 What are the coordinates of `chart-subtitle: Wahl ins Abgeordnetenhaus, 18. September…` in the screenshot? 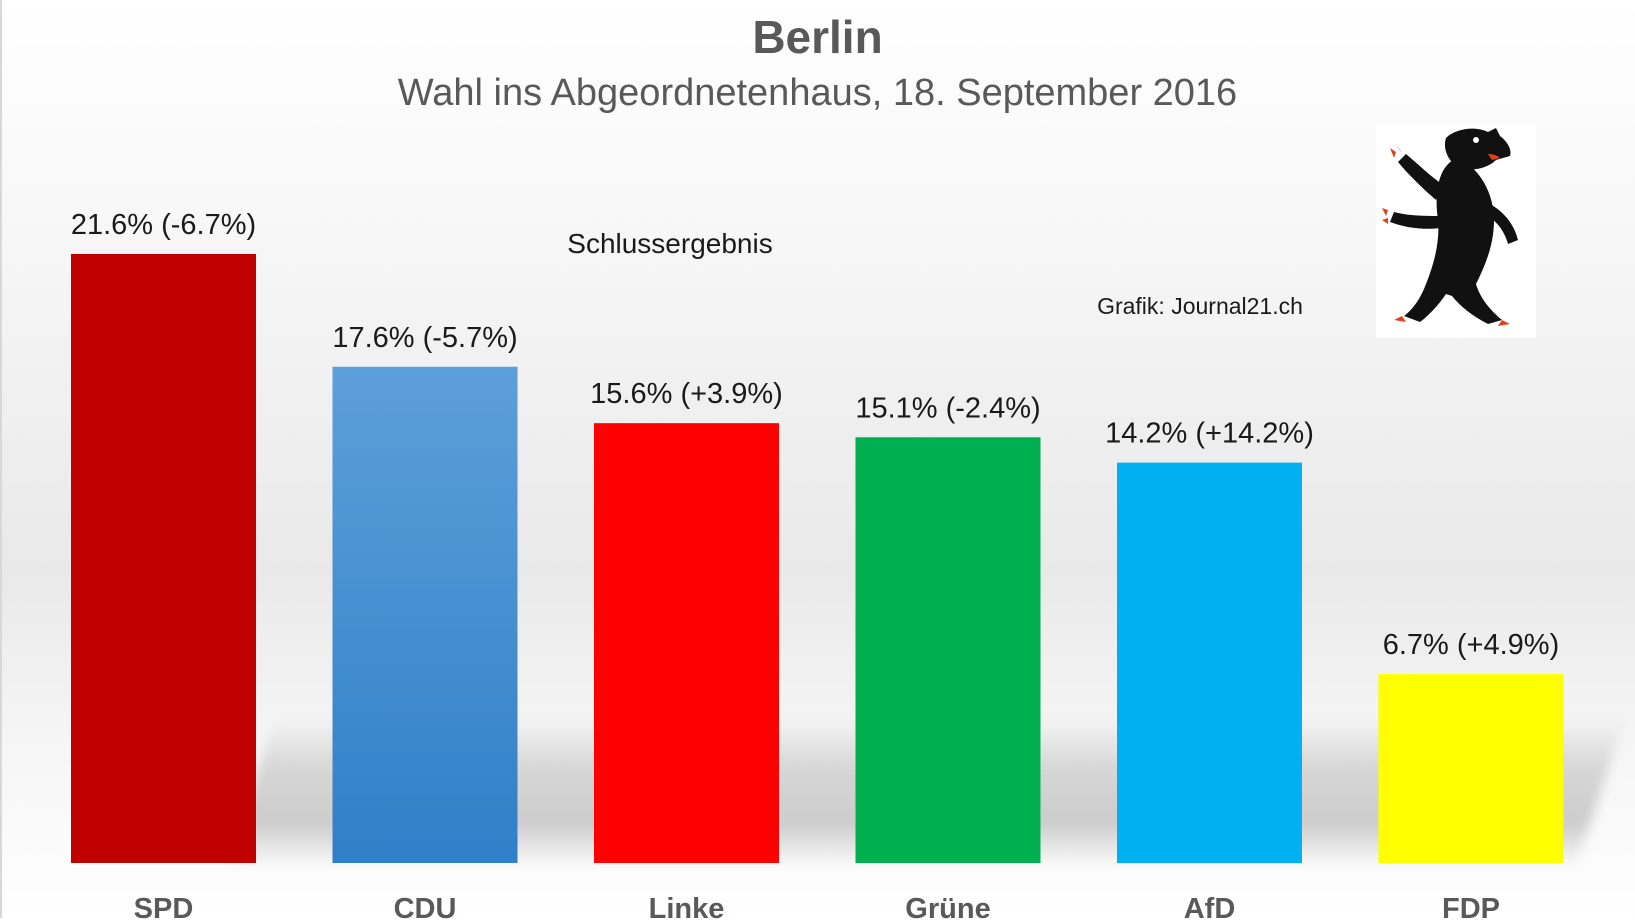 It's located at (817, 93).